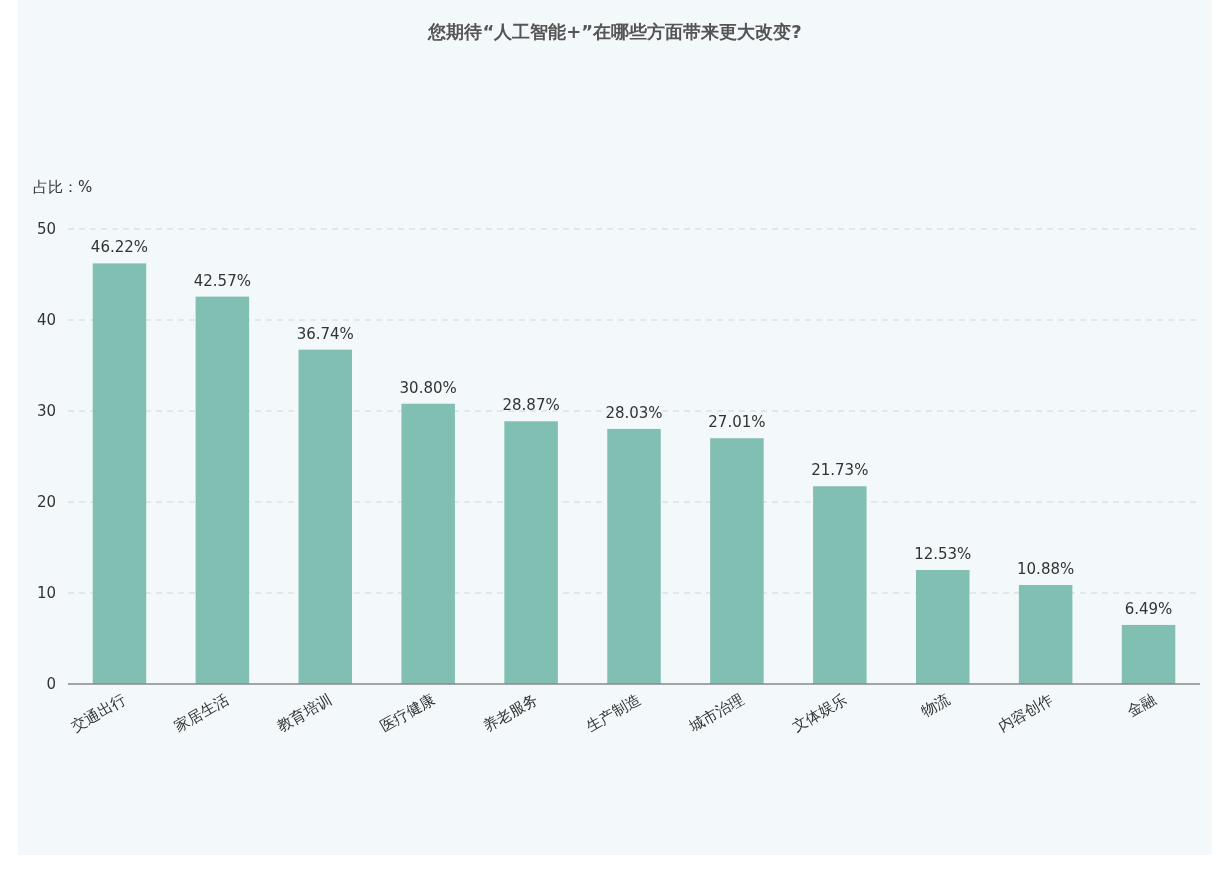 The image size is (1230, 869). What do you see at coordinates (119, 247) in the screenshot?
I see `data-label: 46.22%` at bounding box center [119, 247].